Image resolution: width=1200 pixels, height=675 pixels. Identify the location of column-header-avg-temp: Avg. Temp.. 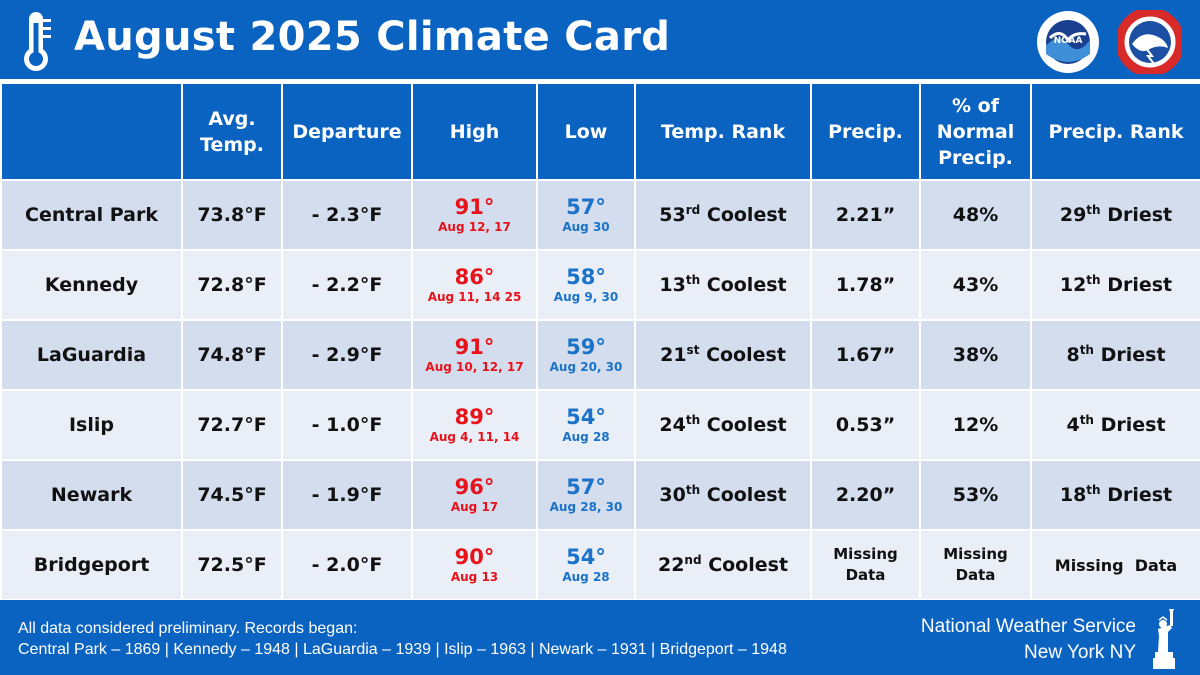
(232, 131).